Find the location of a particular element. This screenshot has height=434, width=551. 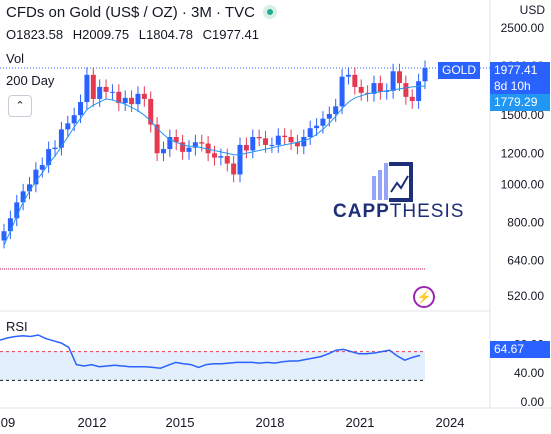

time-tick-label: 2021 is located at coordinates (360, 422).